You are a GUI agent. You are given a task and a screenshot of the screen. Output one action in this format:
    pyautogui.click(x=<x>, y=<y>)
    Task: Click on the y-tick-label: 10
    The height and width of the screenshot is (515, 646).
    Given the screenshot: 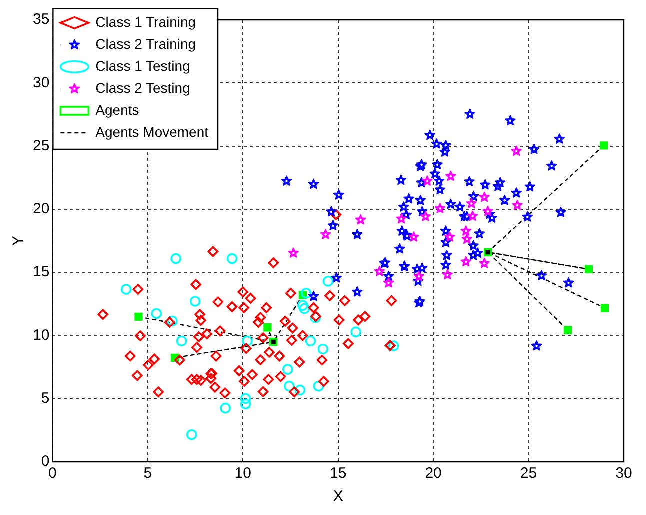 What is the action you would take?
    pyautogui.click(x=41, y=335)
    